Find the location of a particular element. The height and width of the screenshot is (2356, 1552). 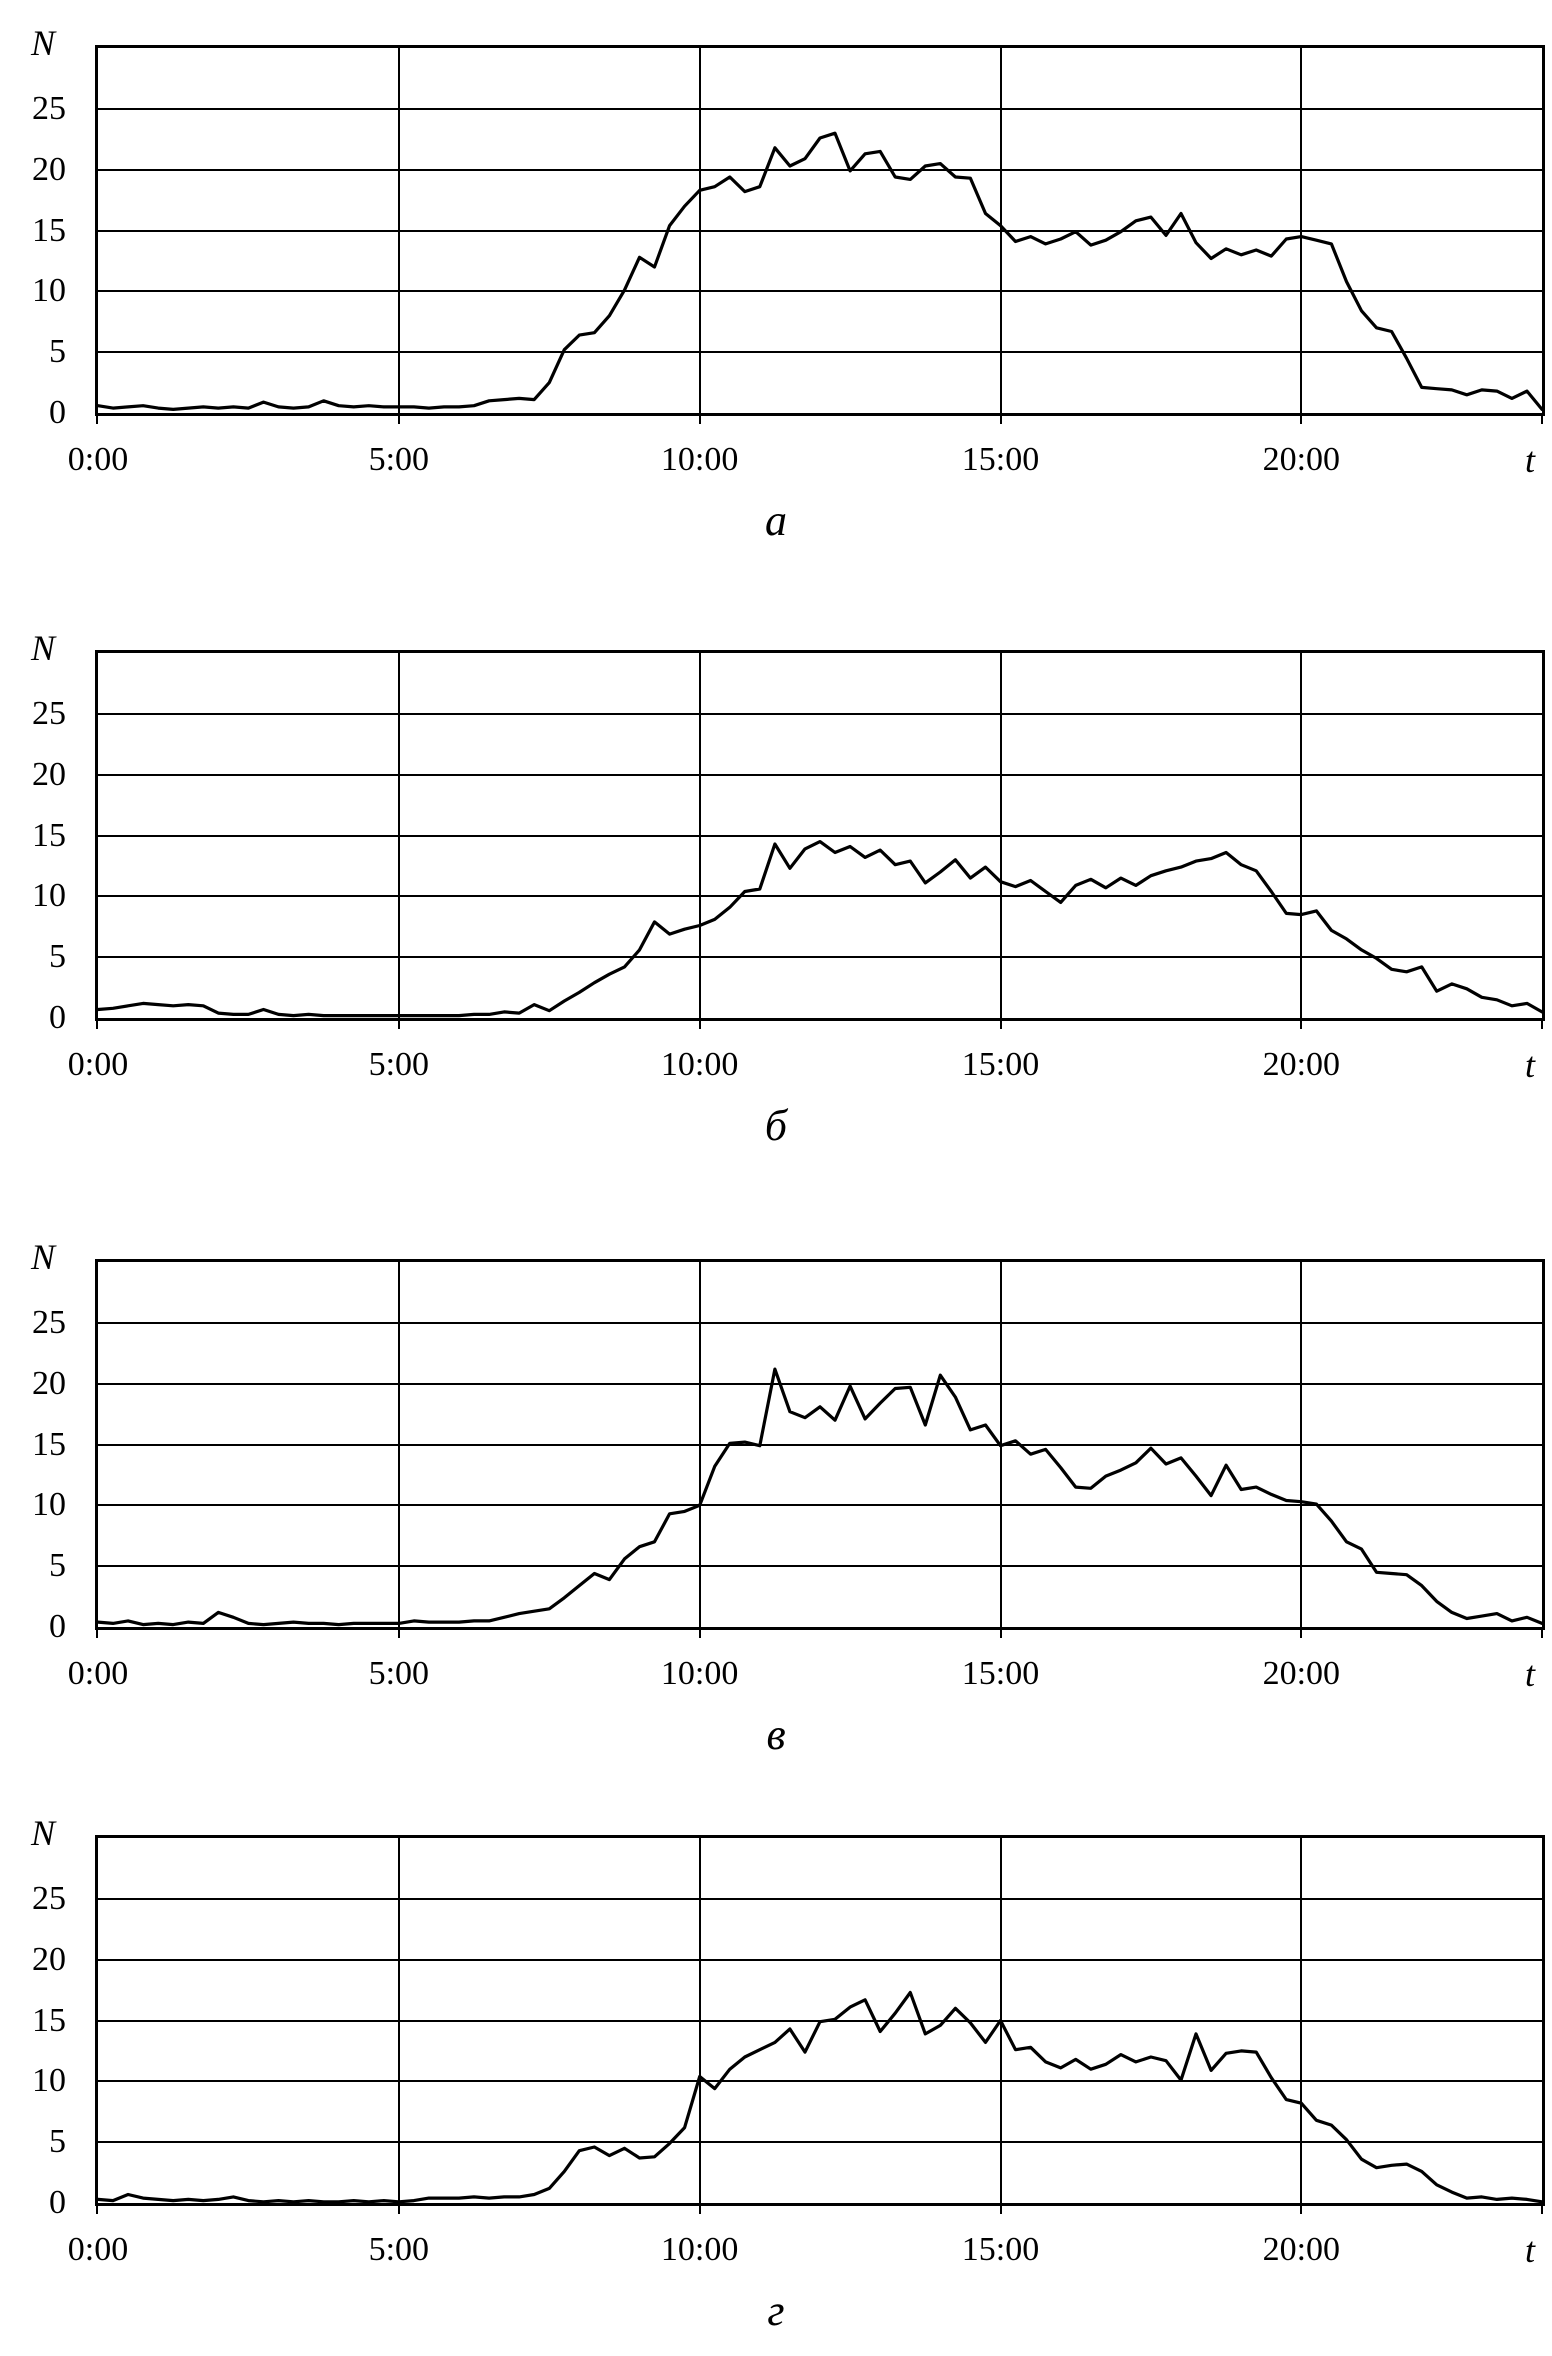

line-series-v is located at coordinates (820, 1497).